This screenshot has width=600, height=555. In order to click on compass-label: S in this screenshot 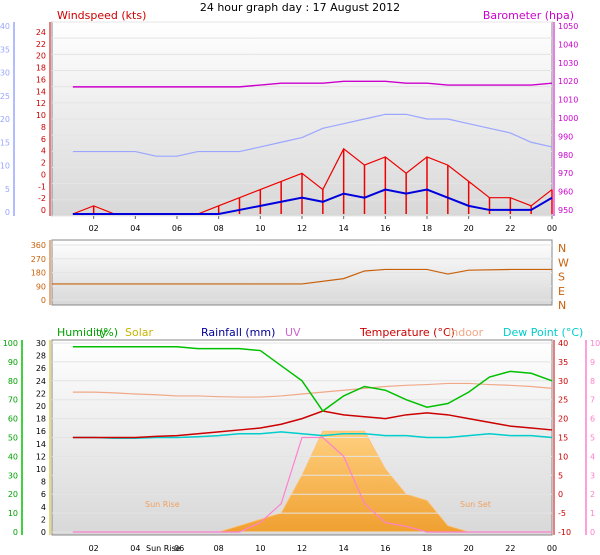, I will do `click(561, 277)`.